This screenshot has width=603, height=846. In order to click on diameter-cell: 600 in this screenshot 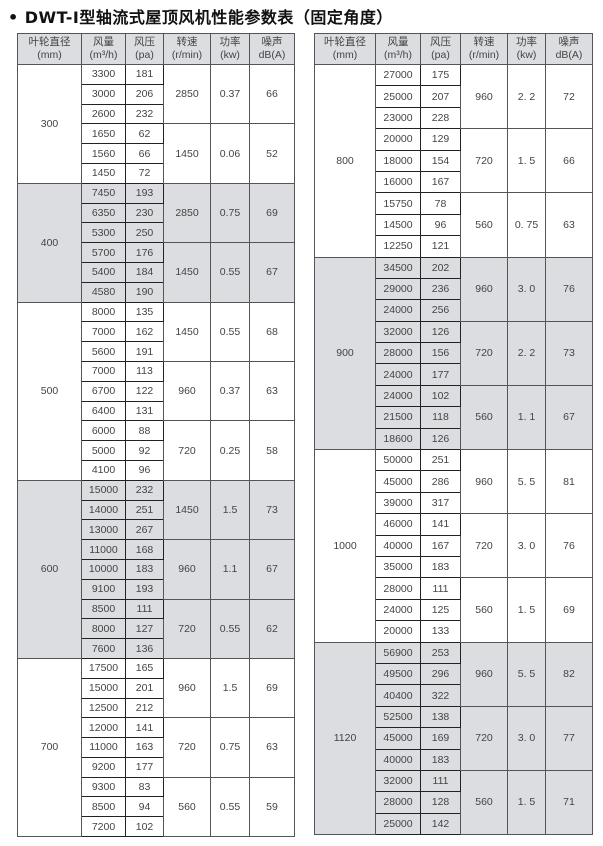, I will do `click(49, 569)`.